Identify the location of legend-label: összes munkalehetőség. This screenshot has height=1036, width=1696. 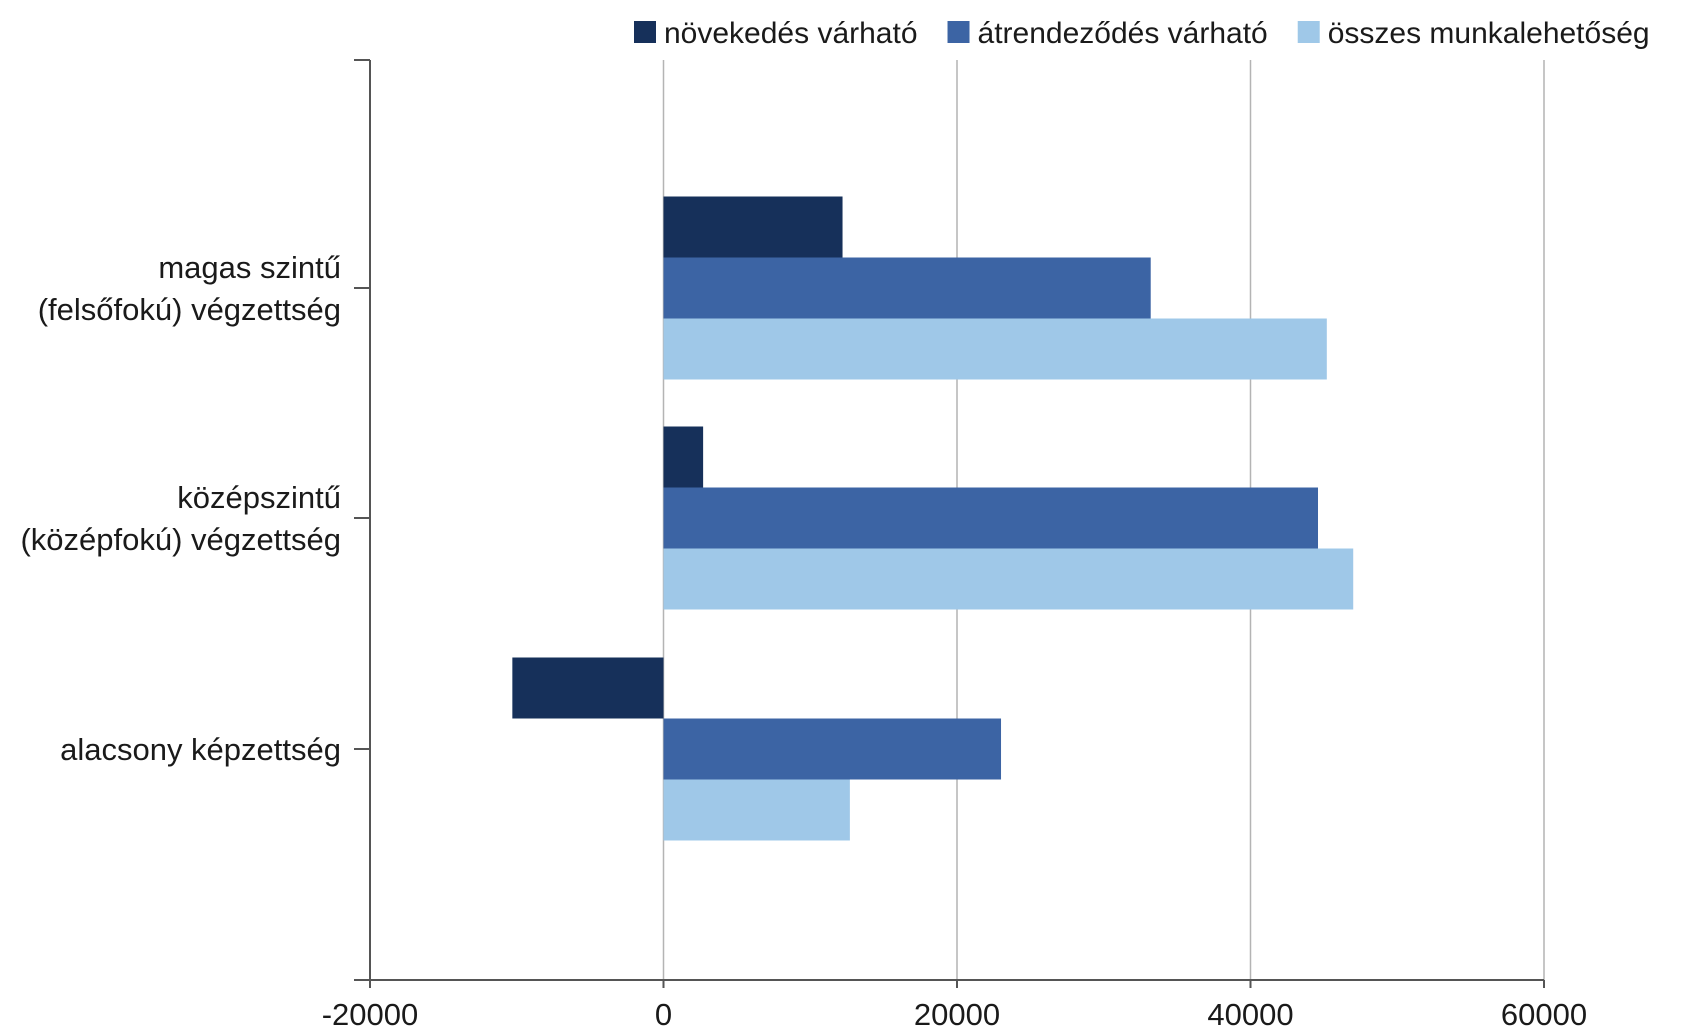
(1489, 33).